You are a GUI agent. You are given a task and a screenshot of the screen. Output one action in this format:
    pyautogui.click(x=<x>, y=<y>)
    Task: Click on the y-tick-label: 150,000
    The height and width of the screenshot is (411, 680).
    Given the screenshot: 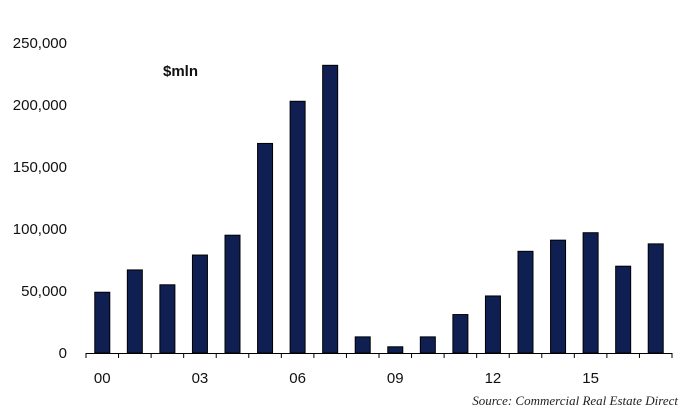 What is the action you would take?
    pyautogui.click(x=40, y=167)
    